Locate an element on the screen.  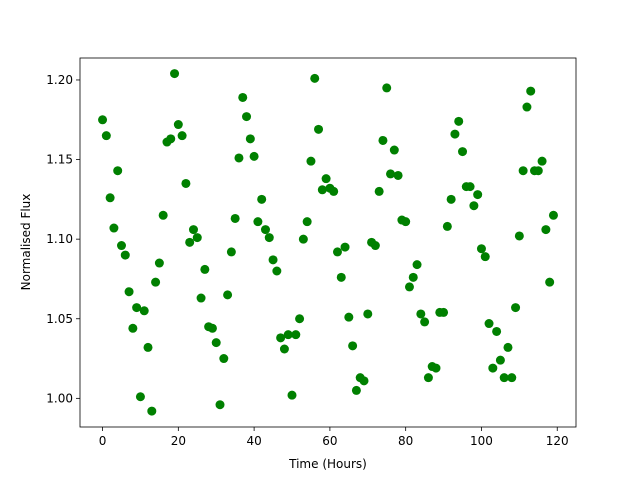
y-tick-label: 1.15 is located at coordinates (59, 160).